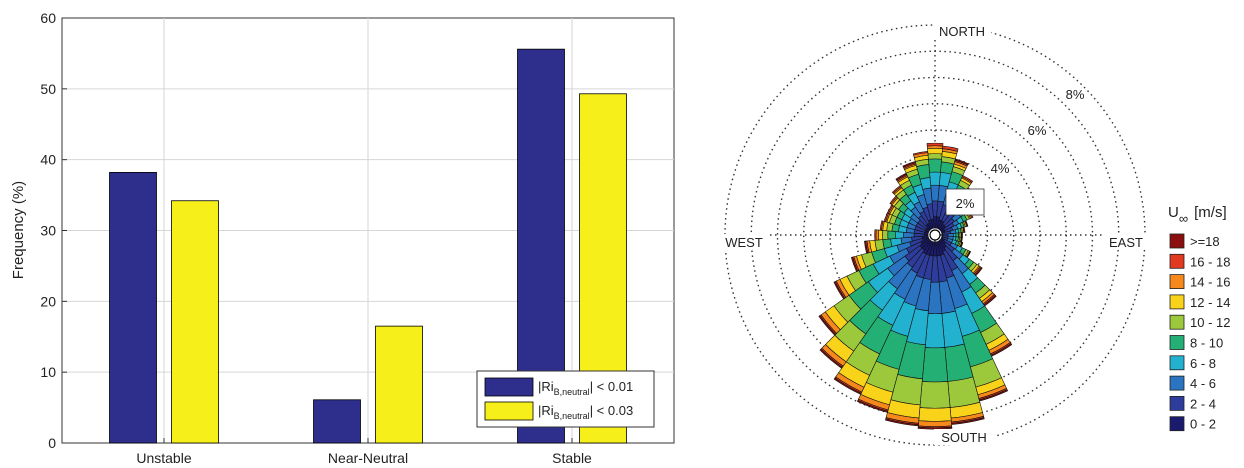  I want to click on y-tick-labels: 0 10 20 30 40 50 60, so click(48, 230).